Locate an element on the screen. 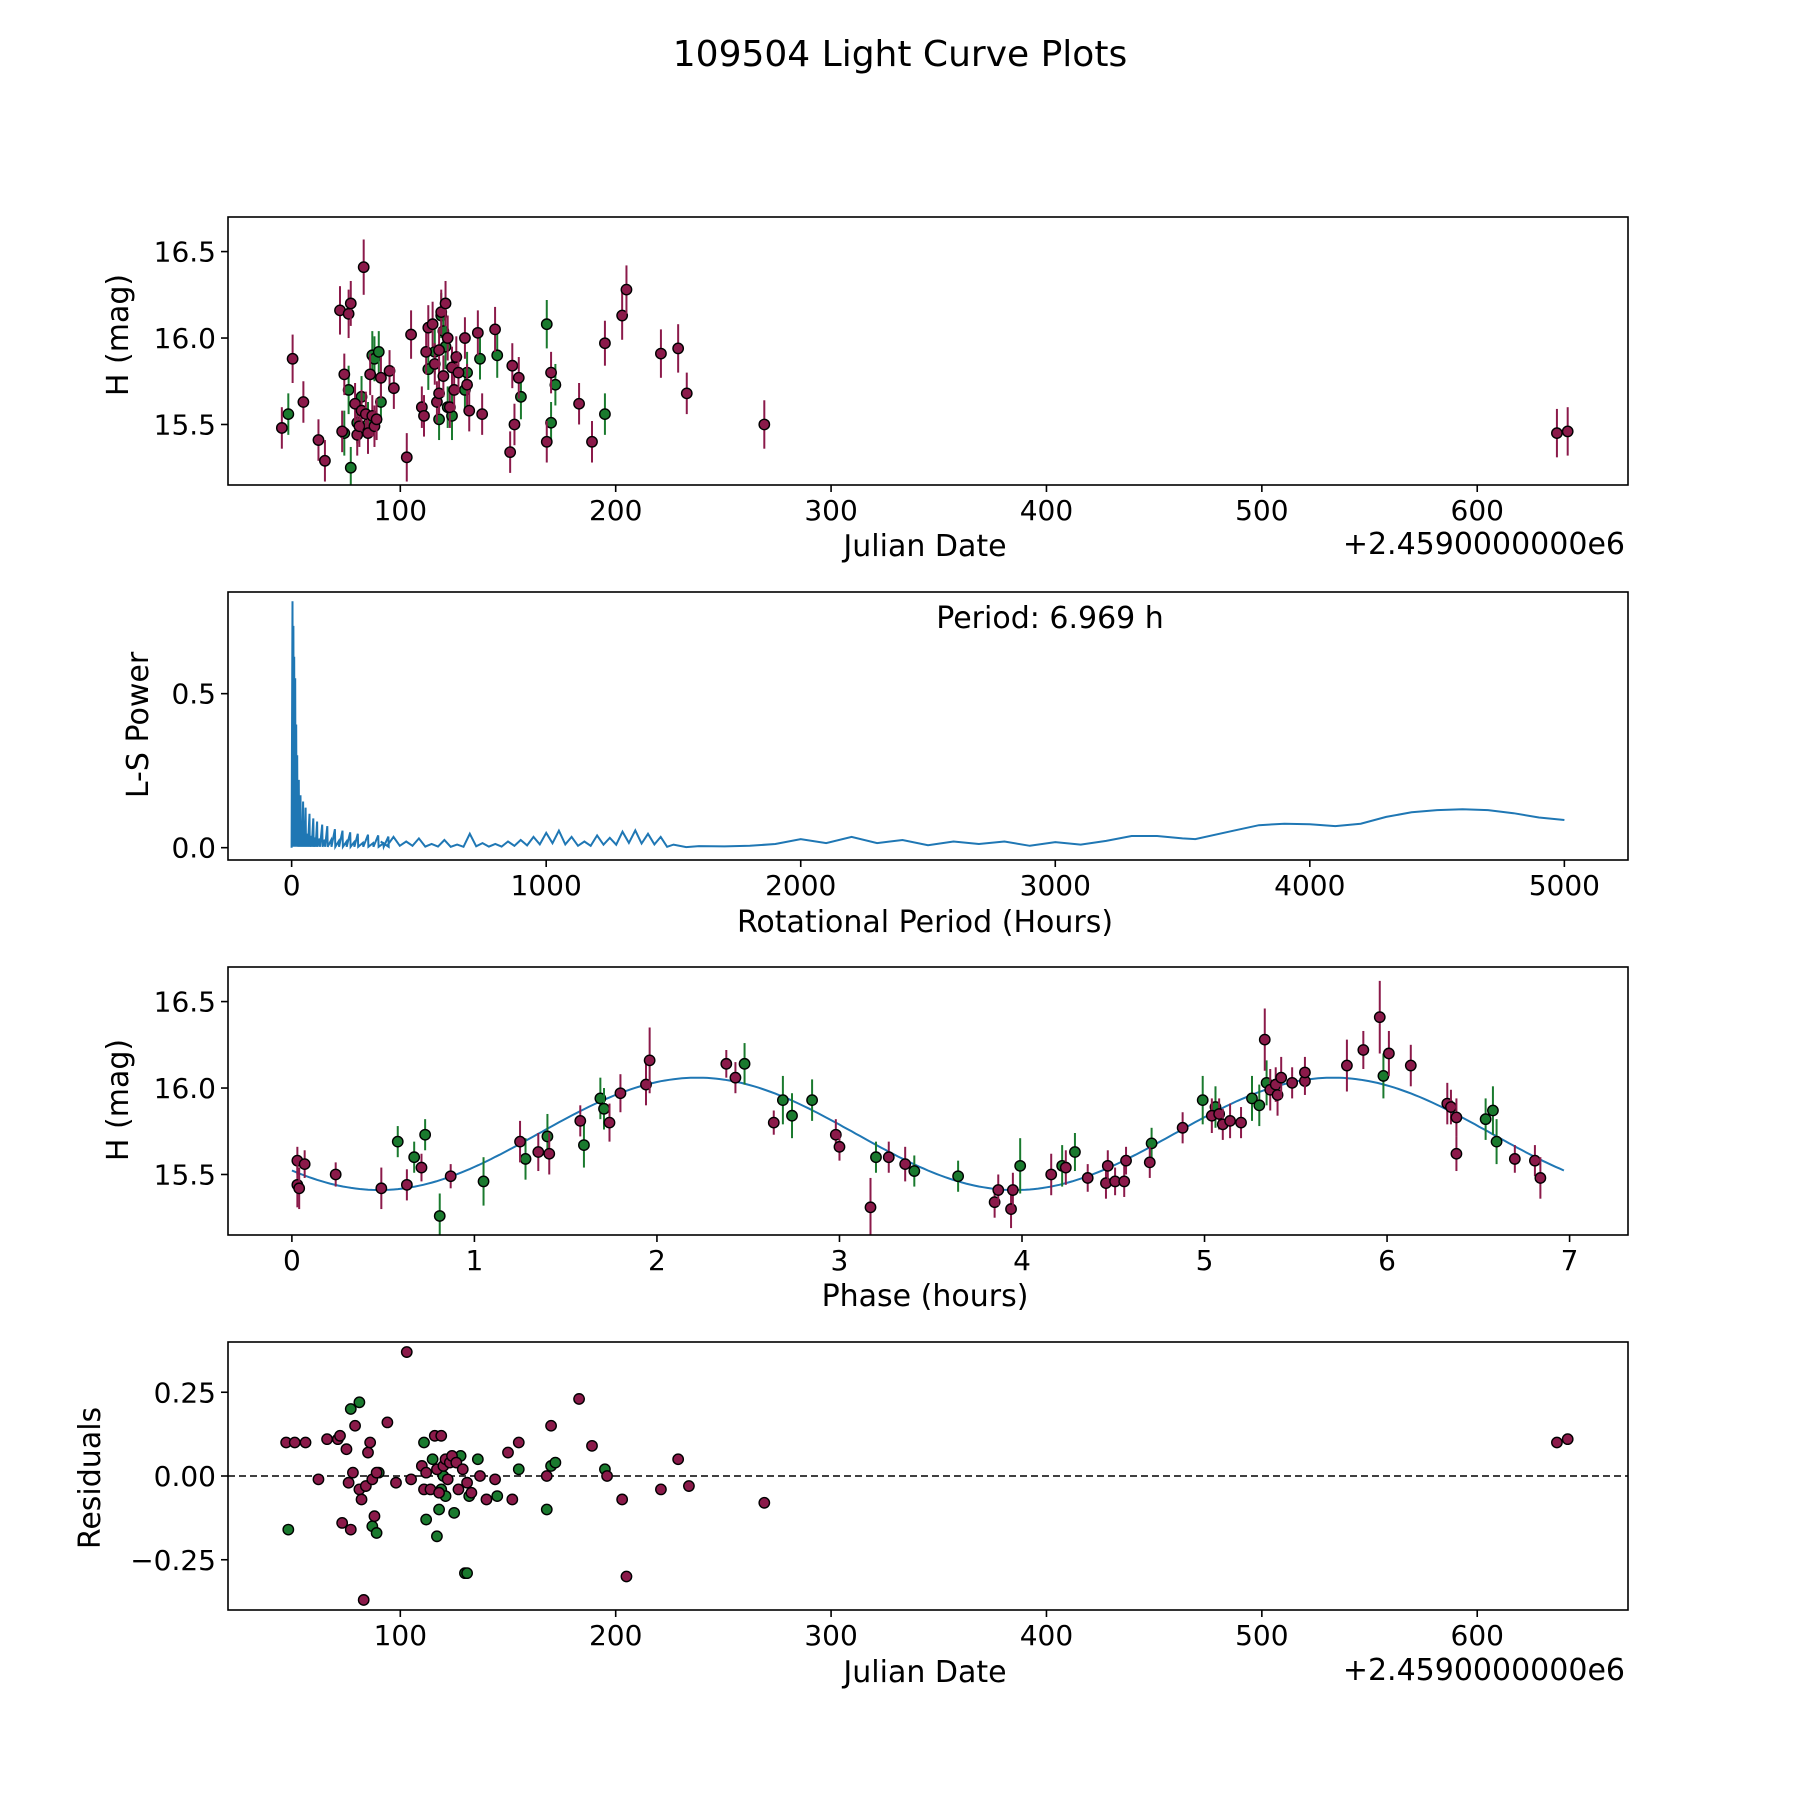  light-curve-x-offset: +2.4590000000e6 is located at coordinates (1484, 544).